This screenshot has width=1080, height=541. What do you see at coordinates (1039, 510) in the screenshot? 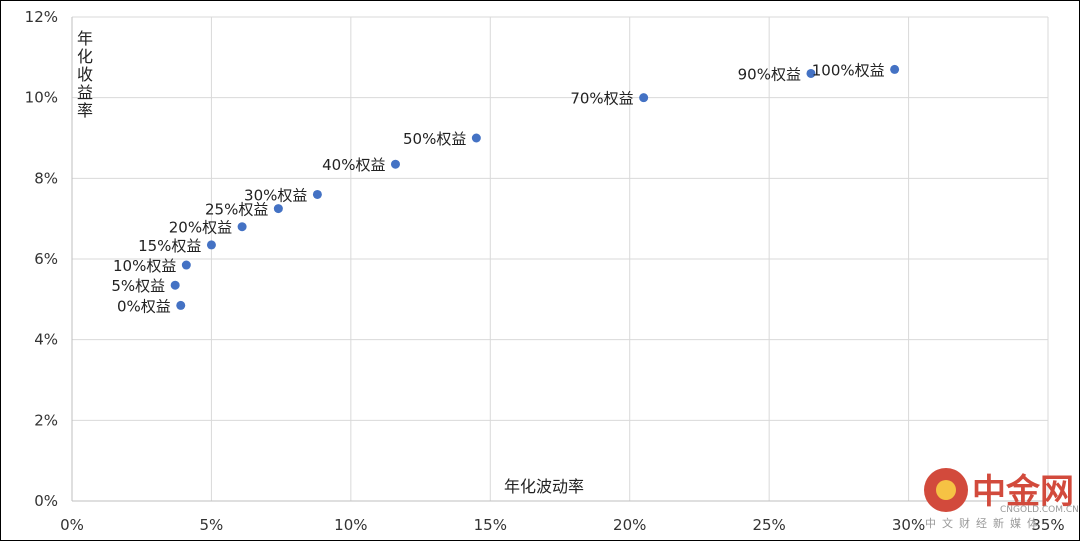
I see `watermark-url: CNGOLD.COM.CN` at bounding box center [1039, 510].